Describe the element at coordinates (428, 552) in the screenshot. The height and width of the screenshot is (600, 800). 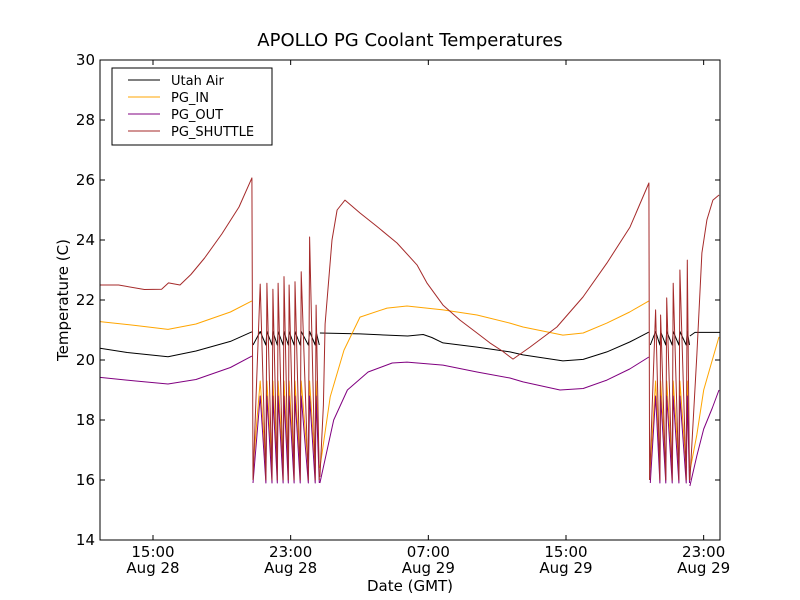
I see `x-tick-label-time: 07:00` at that location.